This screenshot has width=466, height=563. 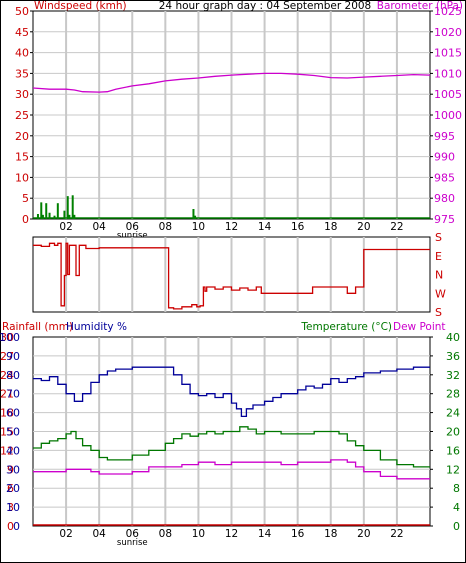 What do you see at coordinates (10, 507) in the screenshot?
I see `rainfall-y-tick-label: 3` at bounding box center [10, 507].